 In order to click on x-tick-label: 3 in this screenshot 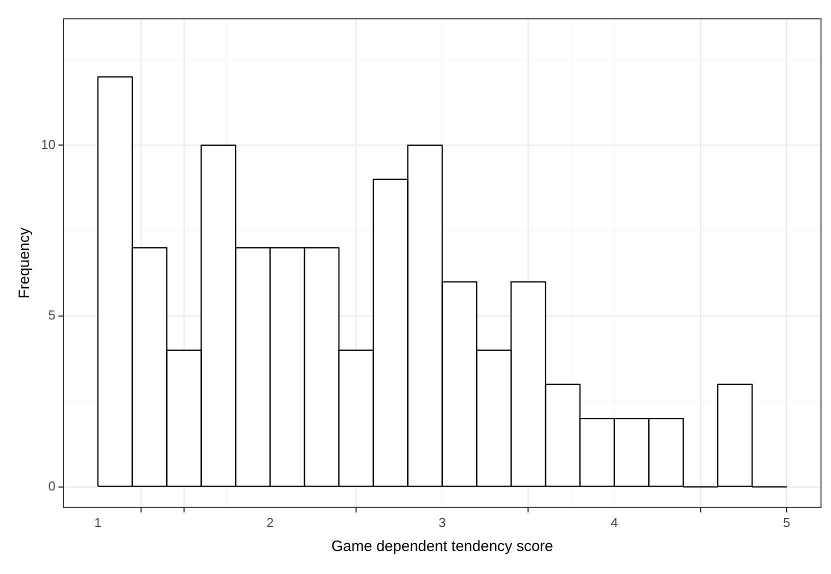, I will do `click(442, 522)`.